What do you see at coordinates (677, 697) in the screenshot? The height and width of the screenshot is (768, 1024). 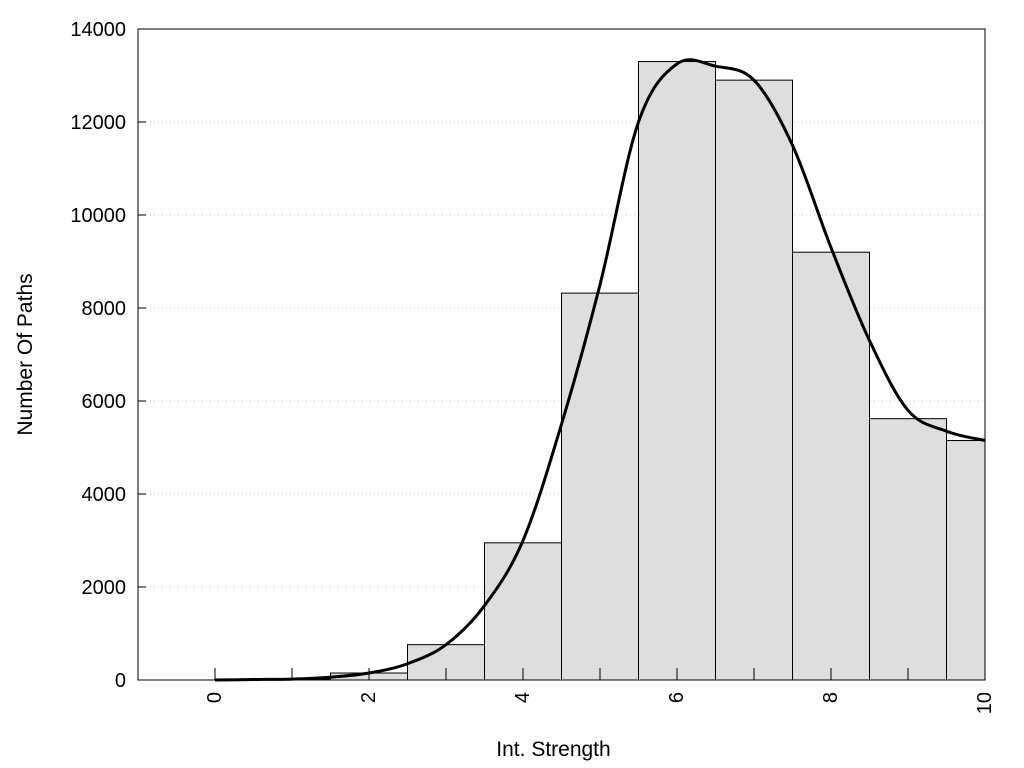 I see `x-tick-label: 6` at bounding box center [677, 697].